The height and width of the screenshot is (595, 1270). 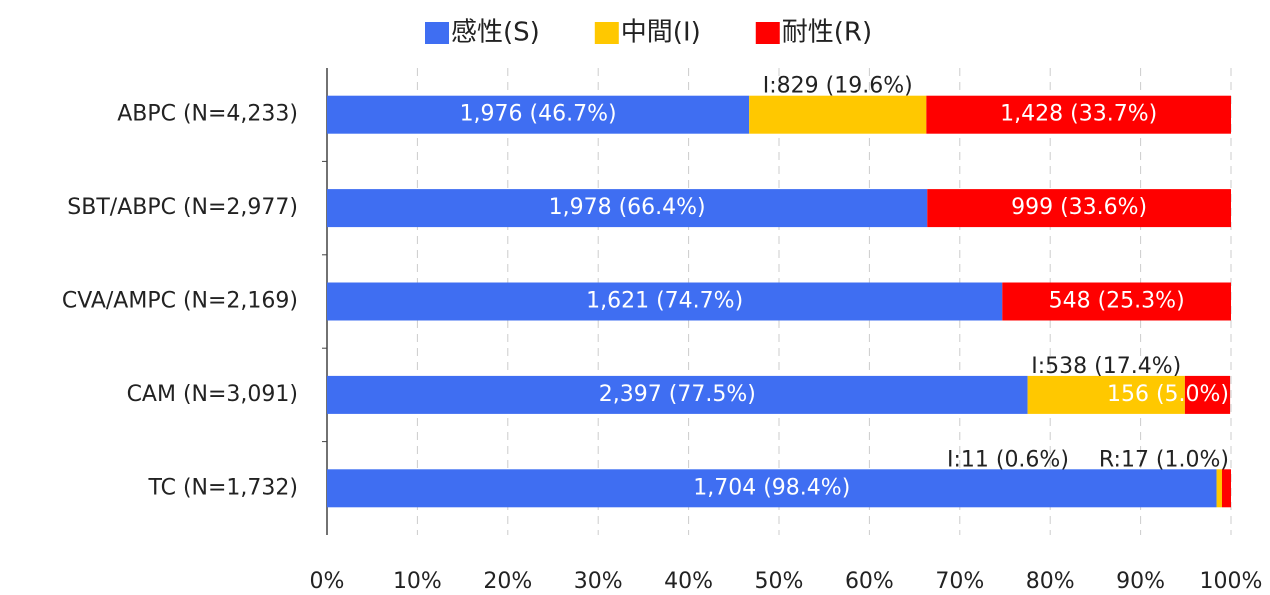 What do you see at coordinates (207, 114) in the screenshot?
I see `y-tick-label: ABPC (N=4,233)` at bounding box center [207, 114].